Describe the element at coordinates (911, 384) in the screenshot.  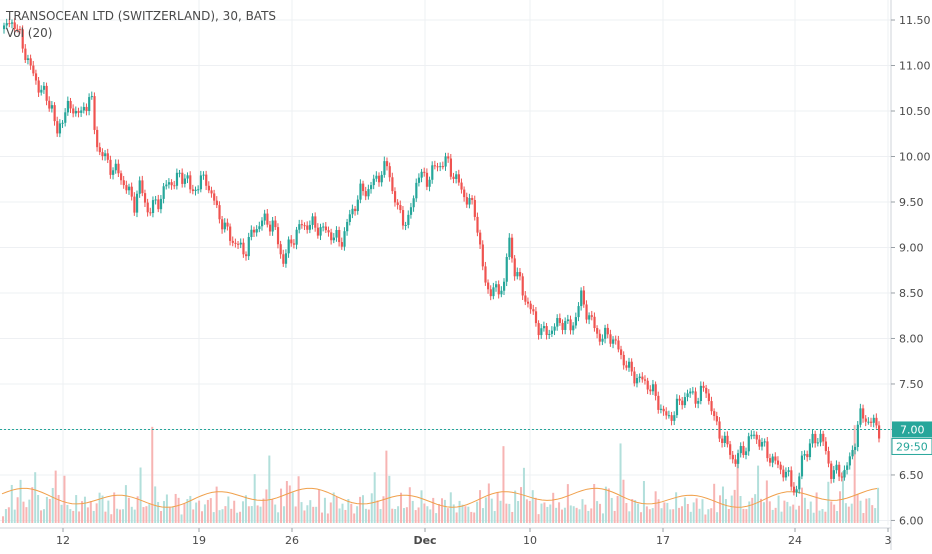
I see `y-tick-label: 7.50` at that location.